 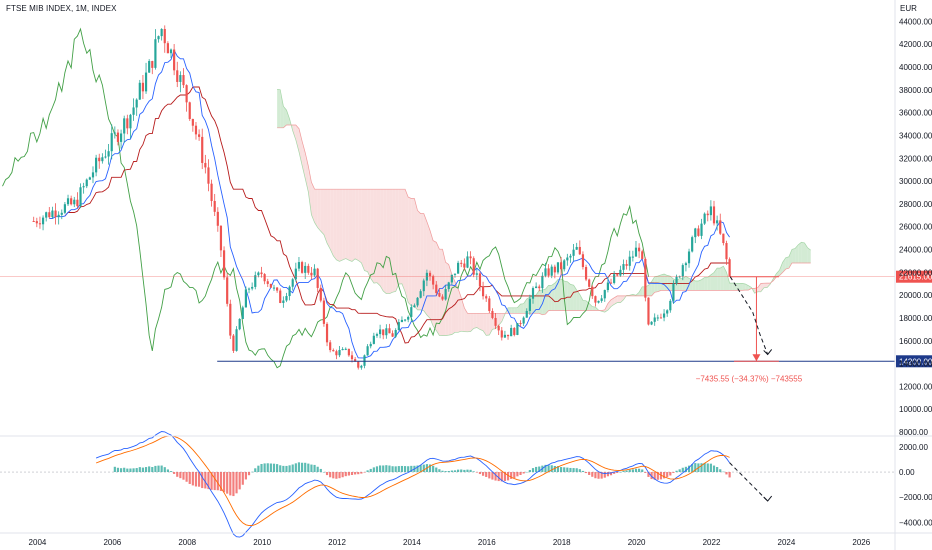 I want to click on y-tick-label: 34000.00, so click(x=915, y=135).